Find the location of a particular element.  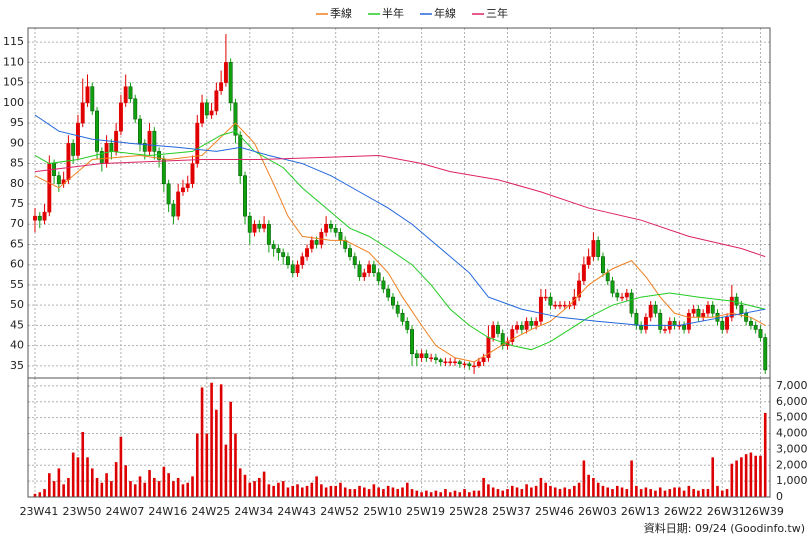

y-tick-label: 45 is located at coordinates (17, 324).